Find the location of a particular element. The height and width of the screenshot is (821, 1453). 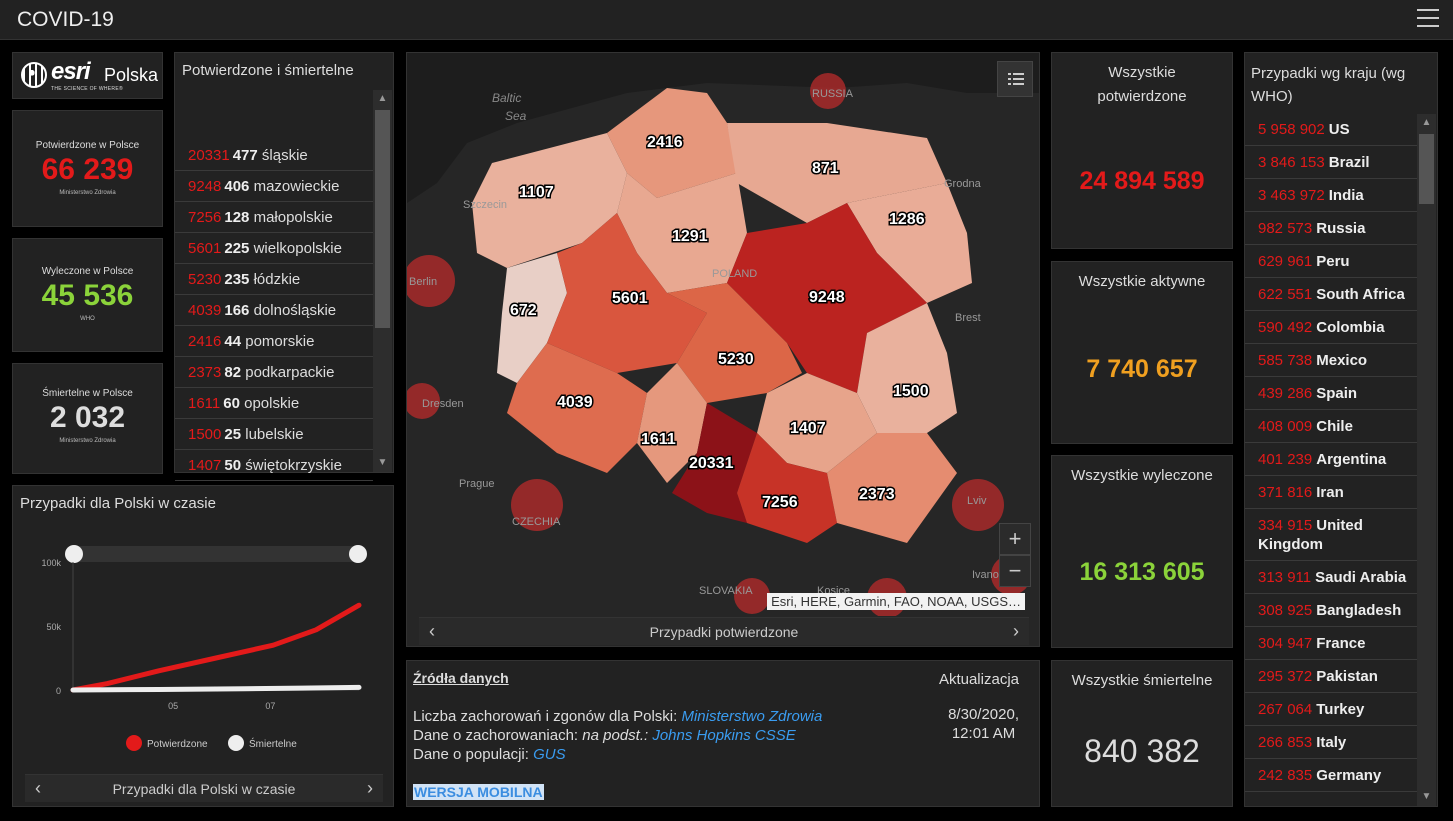

gus-link: GUS is located at coordinates (549, 754).